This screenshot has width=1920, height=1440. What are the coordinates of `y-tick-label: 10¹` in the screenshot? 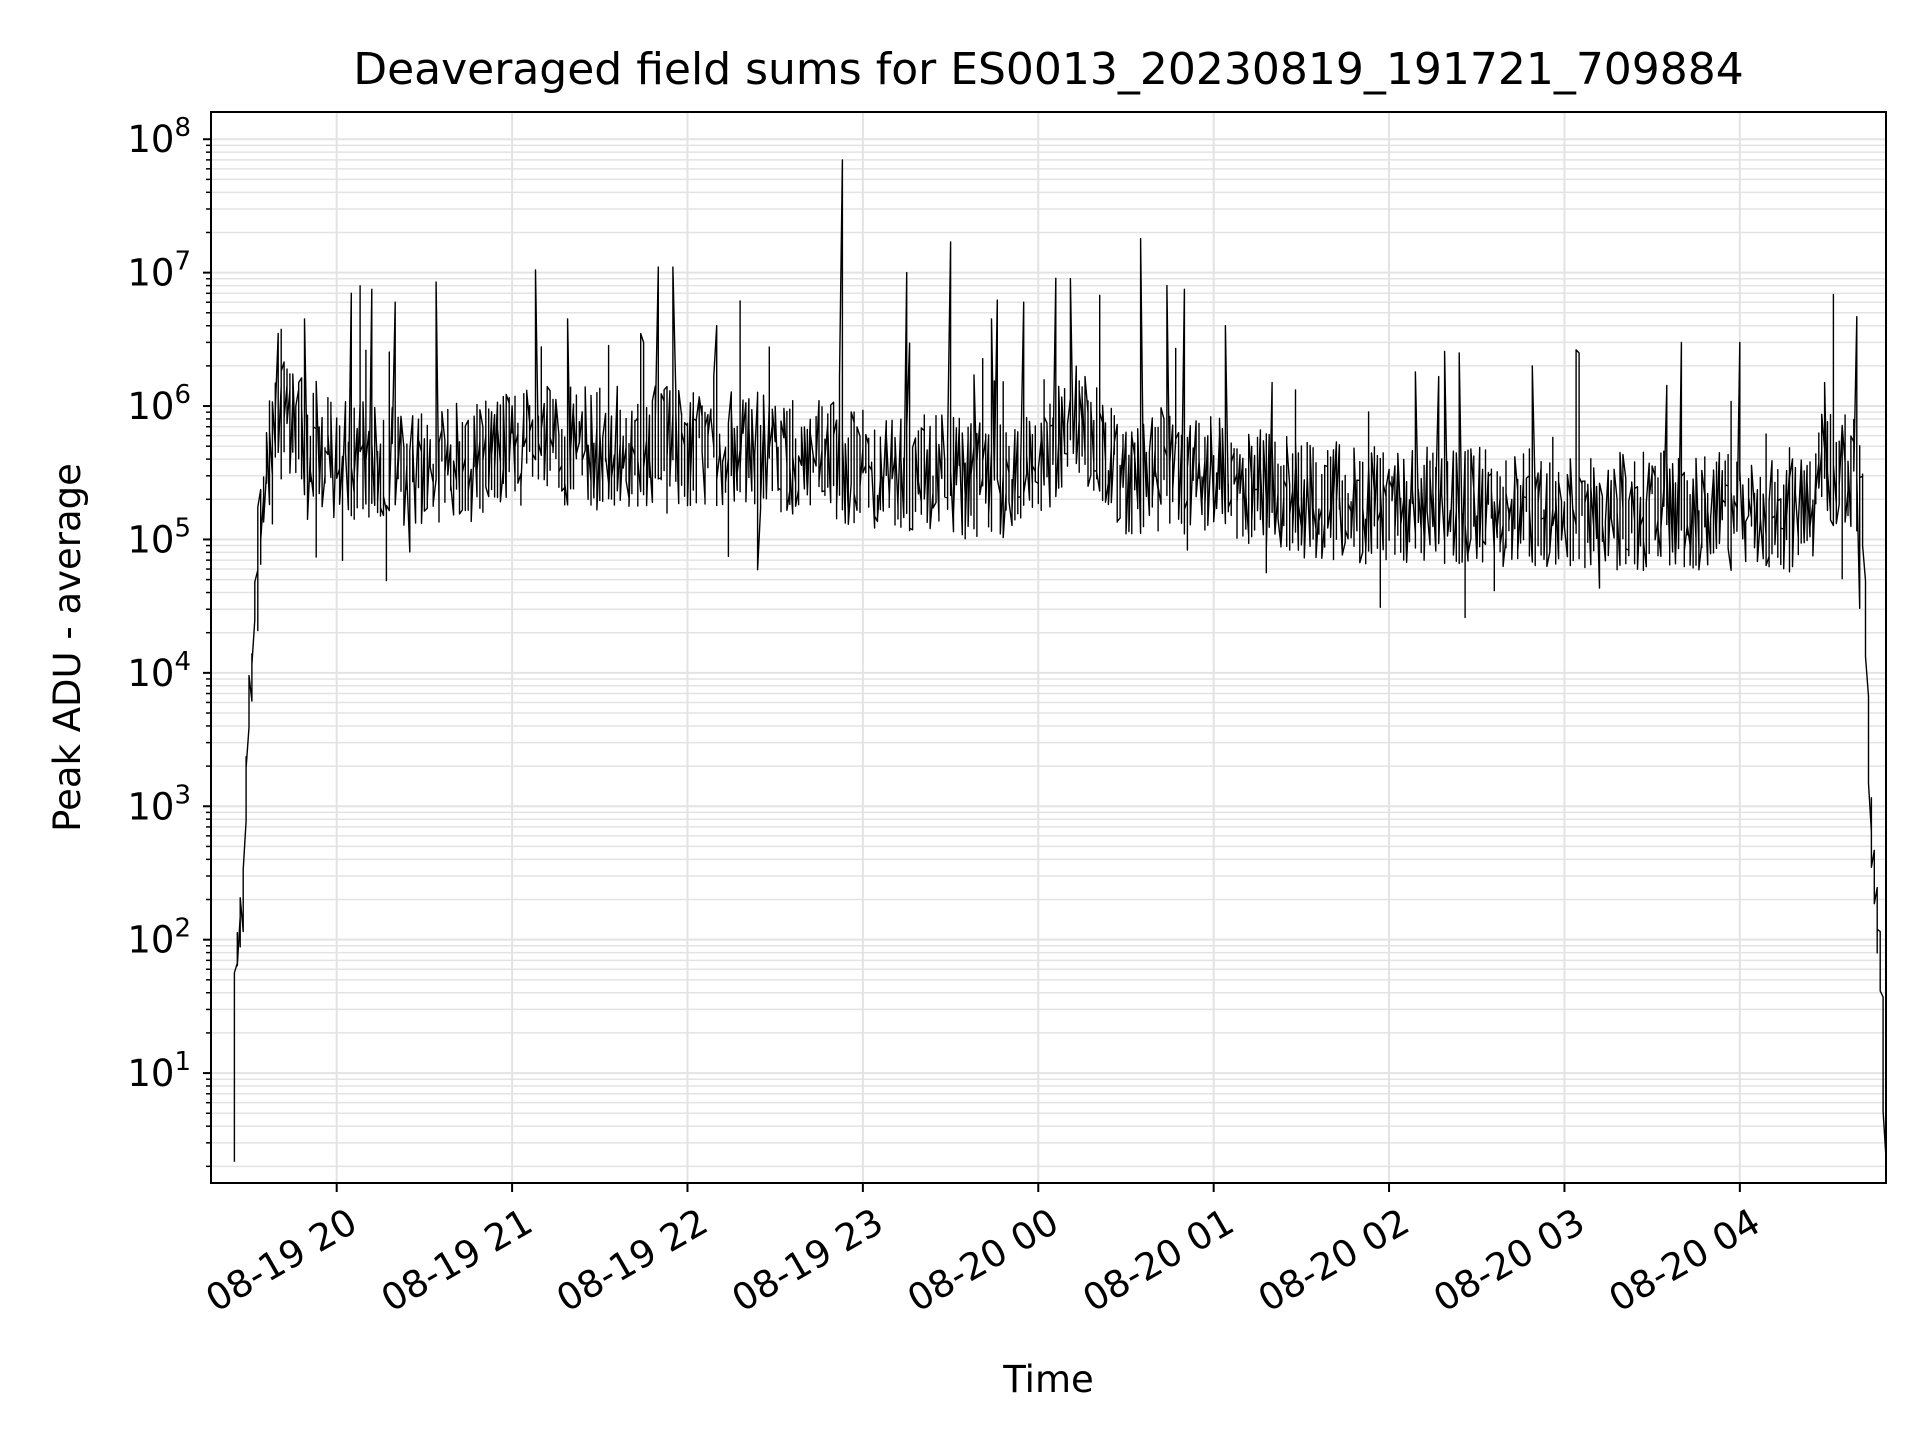 It's located at (159, 1071).